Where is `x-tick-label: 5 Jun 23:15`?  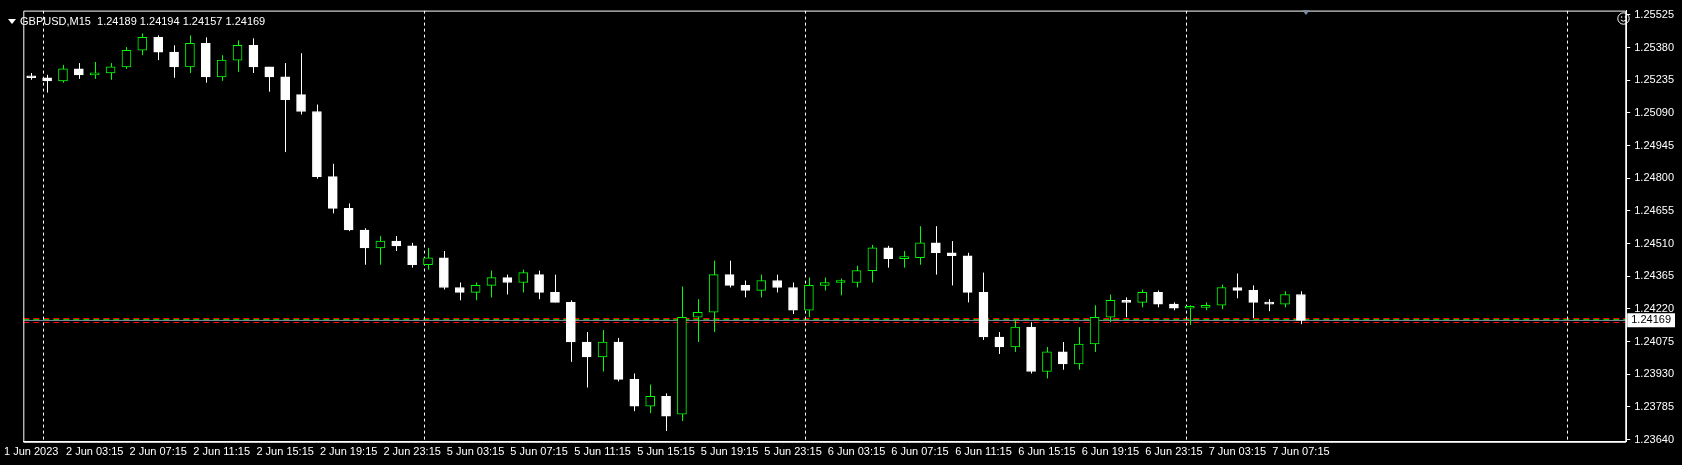
x-tick-label: 5 Jun 23:15 is located at coordinates (793, 451).